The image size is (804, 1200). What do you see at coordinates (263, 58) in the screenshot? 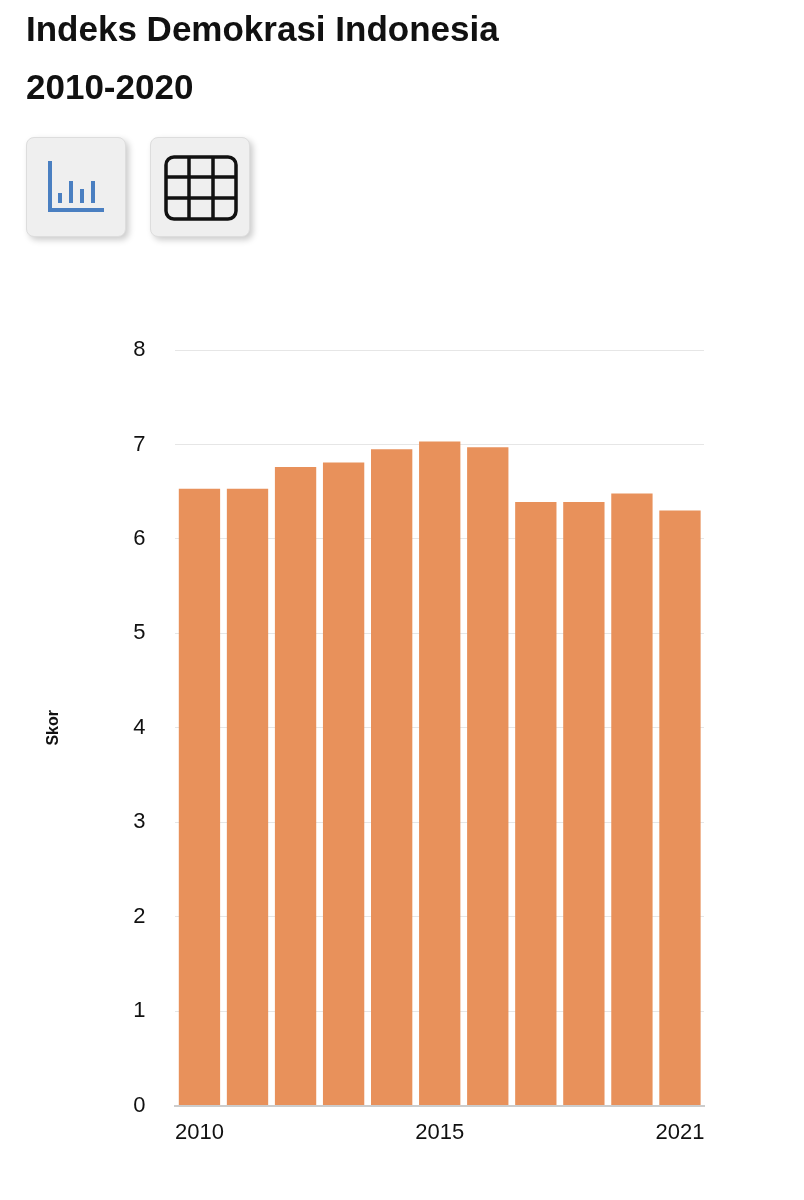
I see `chart-title: Indeks Demokrasi Indonesia 2010-2020` at bounding box center [263, 58].